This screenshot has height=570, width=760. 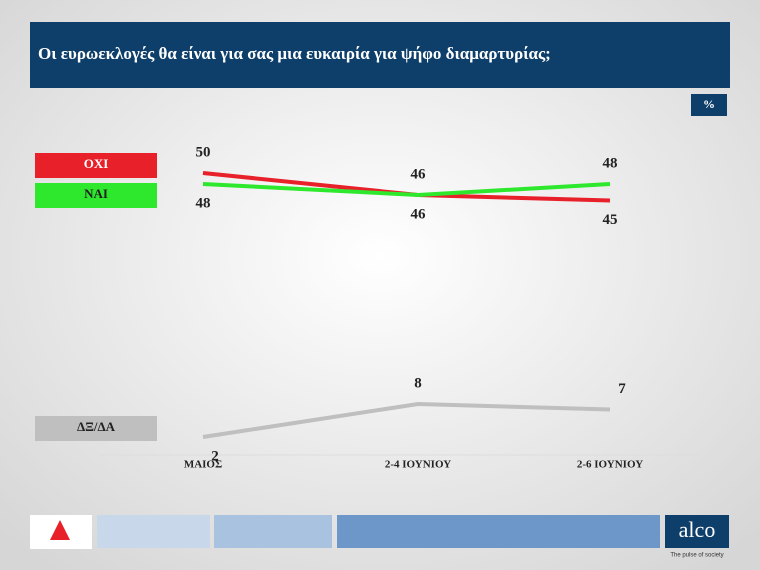 What do you see at coordinates (622, 389) in the screenshot?
I see `data-label: 7` at bounding box center [622, 389].